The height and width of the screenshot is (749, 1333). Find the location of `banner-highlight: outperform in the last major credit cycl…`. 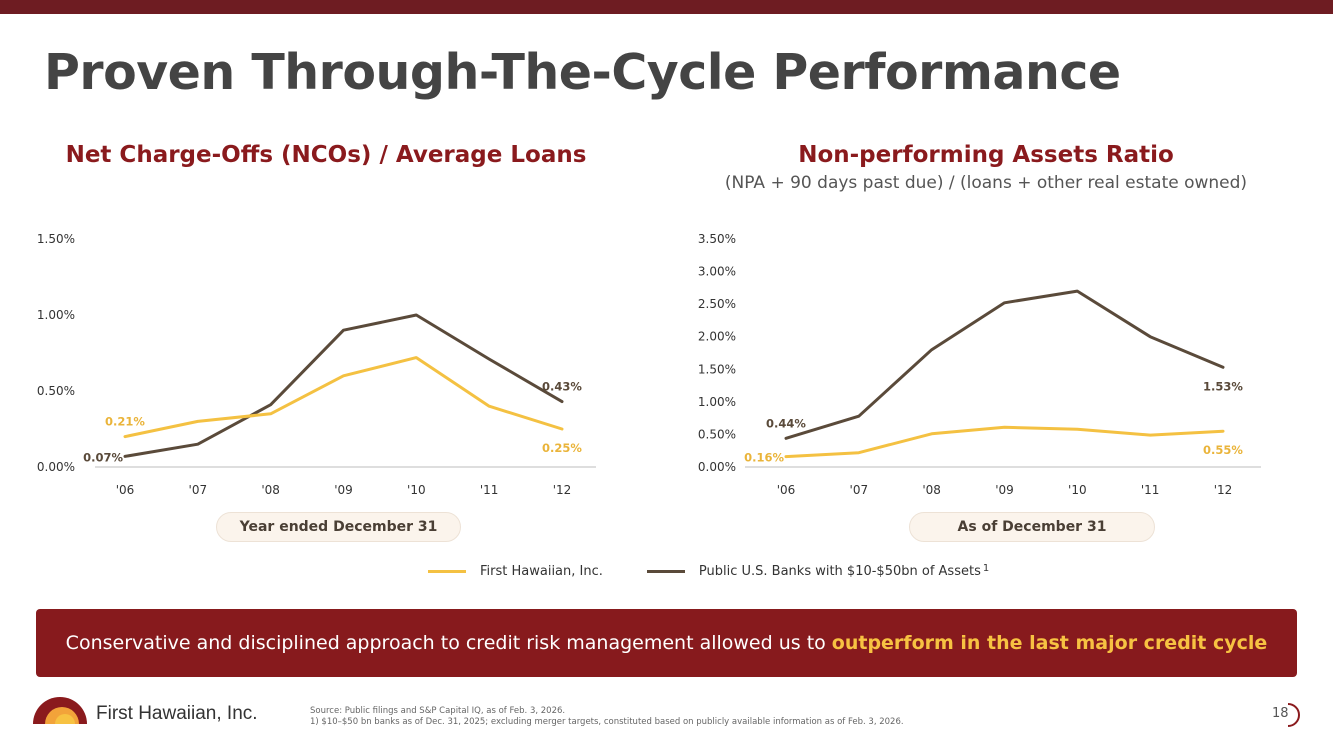

banner-highlight: outperform in the last major credit cycl… is located at coordinates (1049, 643).